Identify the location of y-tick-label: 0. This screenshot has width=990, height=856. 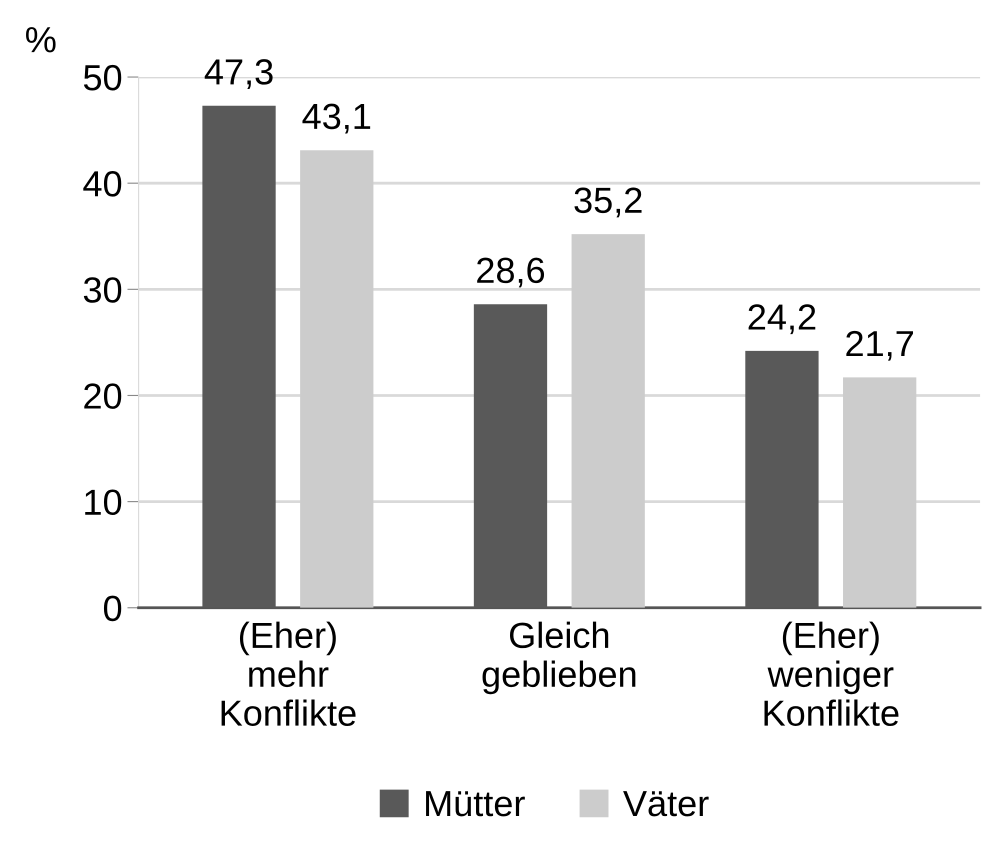
(113, 609).